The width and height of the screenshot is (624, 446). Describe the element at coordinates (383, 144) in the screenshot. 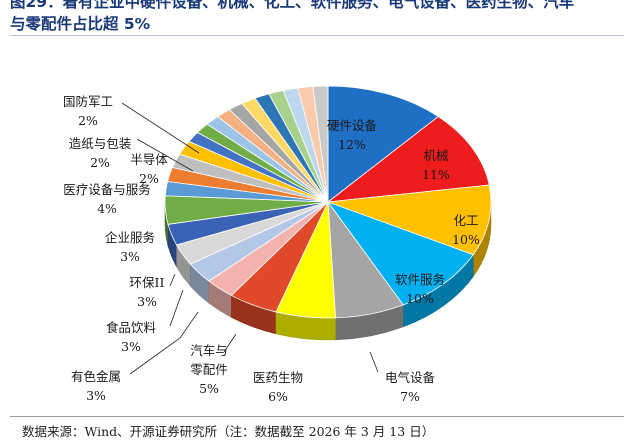

I see `pie-slice-硬件设备` at that location.